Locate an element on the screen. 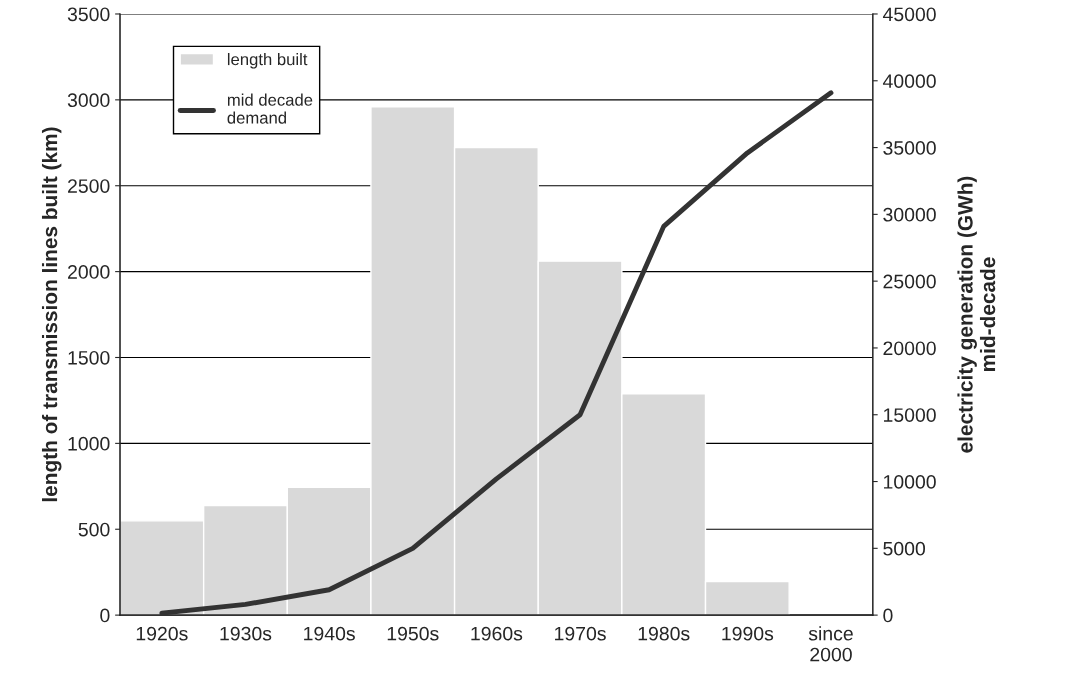 This screenshot has height=699, width=1091. x-tick-label: 1960s is located at coordinates (497, 633).